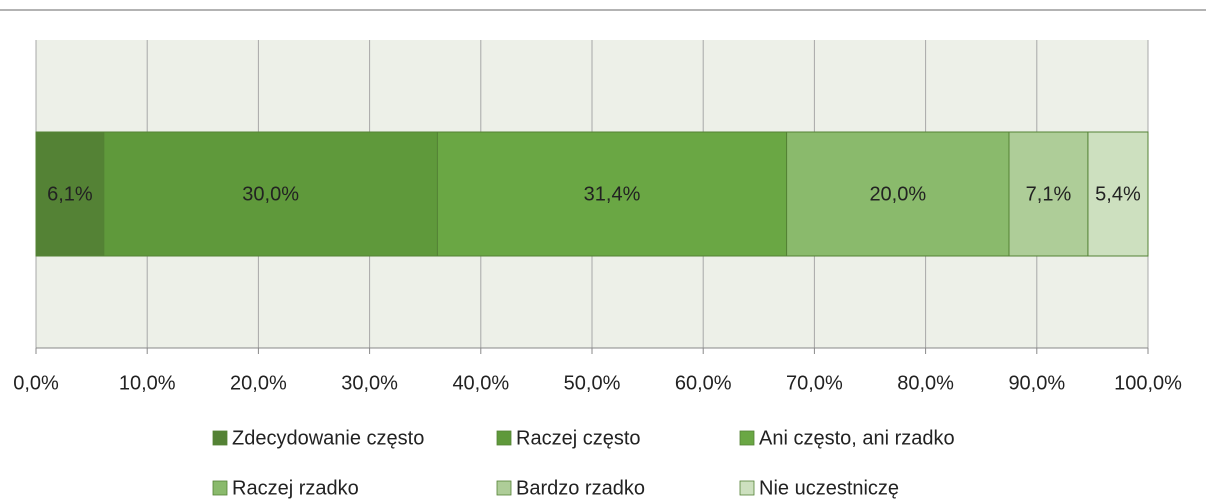 Image resolution: width=1206 pixels, height=501 pixels. What do you see at coordinates (147, 383) in the screenshot?
I see `x-tick-label: 10,0%` at bounding box center [147, 383].